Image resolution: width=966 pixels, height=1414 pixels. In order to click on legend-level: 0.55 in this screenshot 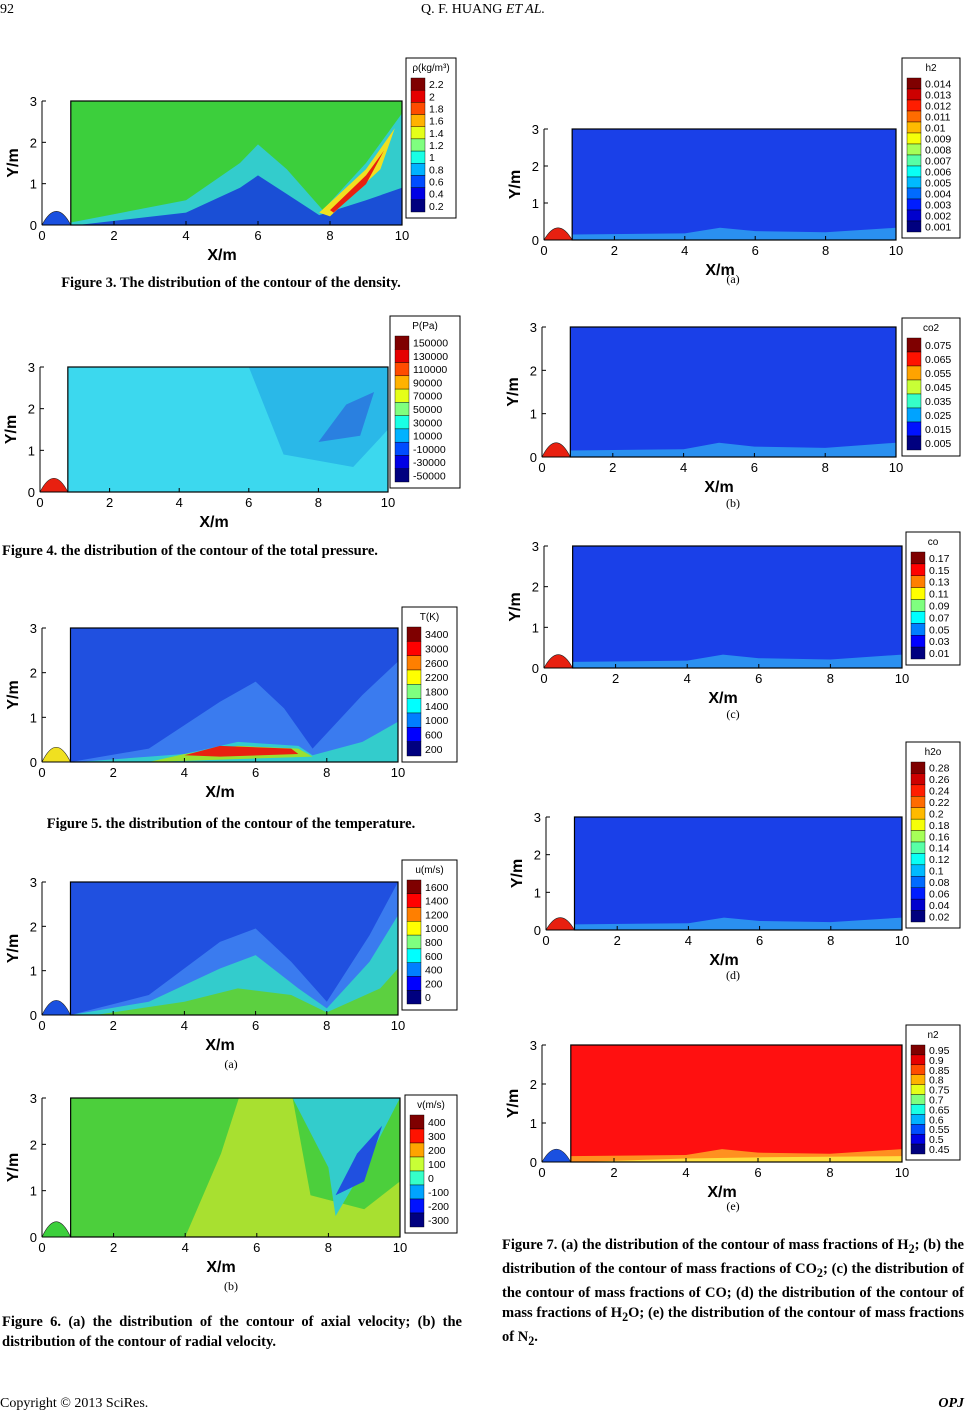, I will do `click(939, 1130)`.